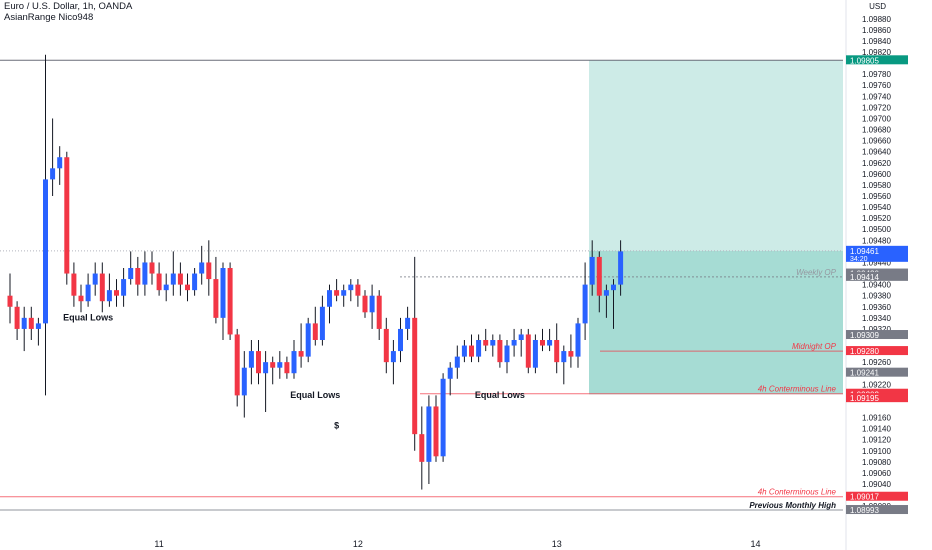 This screenshot has height=550, width=932. I want to click on y-tick-label: 1.09320, so click(876, 329).